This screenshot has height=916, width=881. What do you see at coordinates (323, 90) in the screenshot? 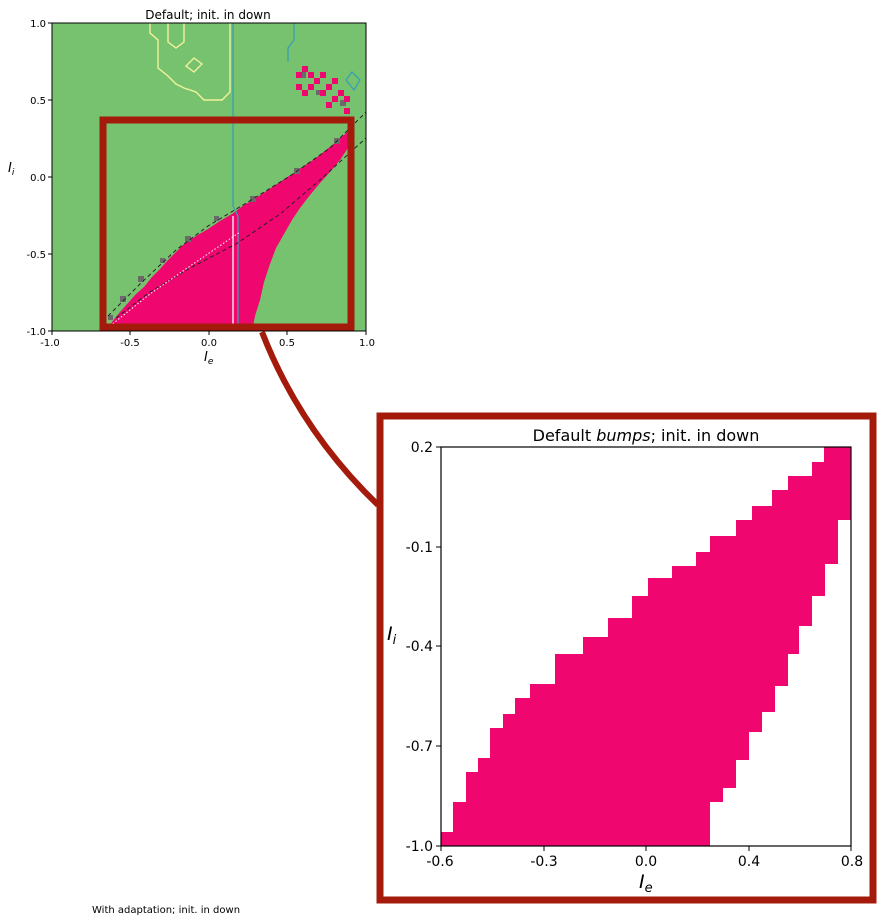
I see `overview-pink-cluster` at bounding box center [323, 90].